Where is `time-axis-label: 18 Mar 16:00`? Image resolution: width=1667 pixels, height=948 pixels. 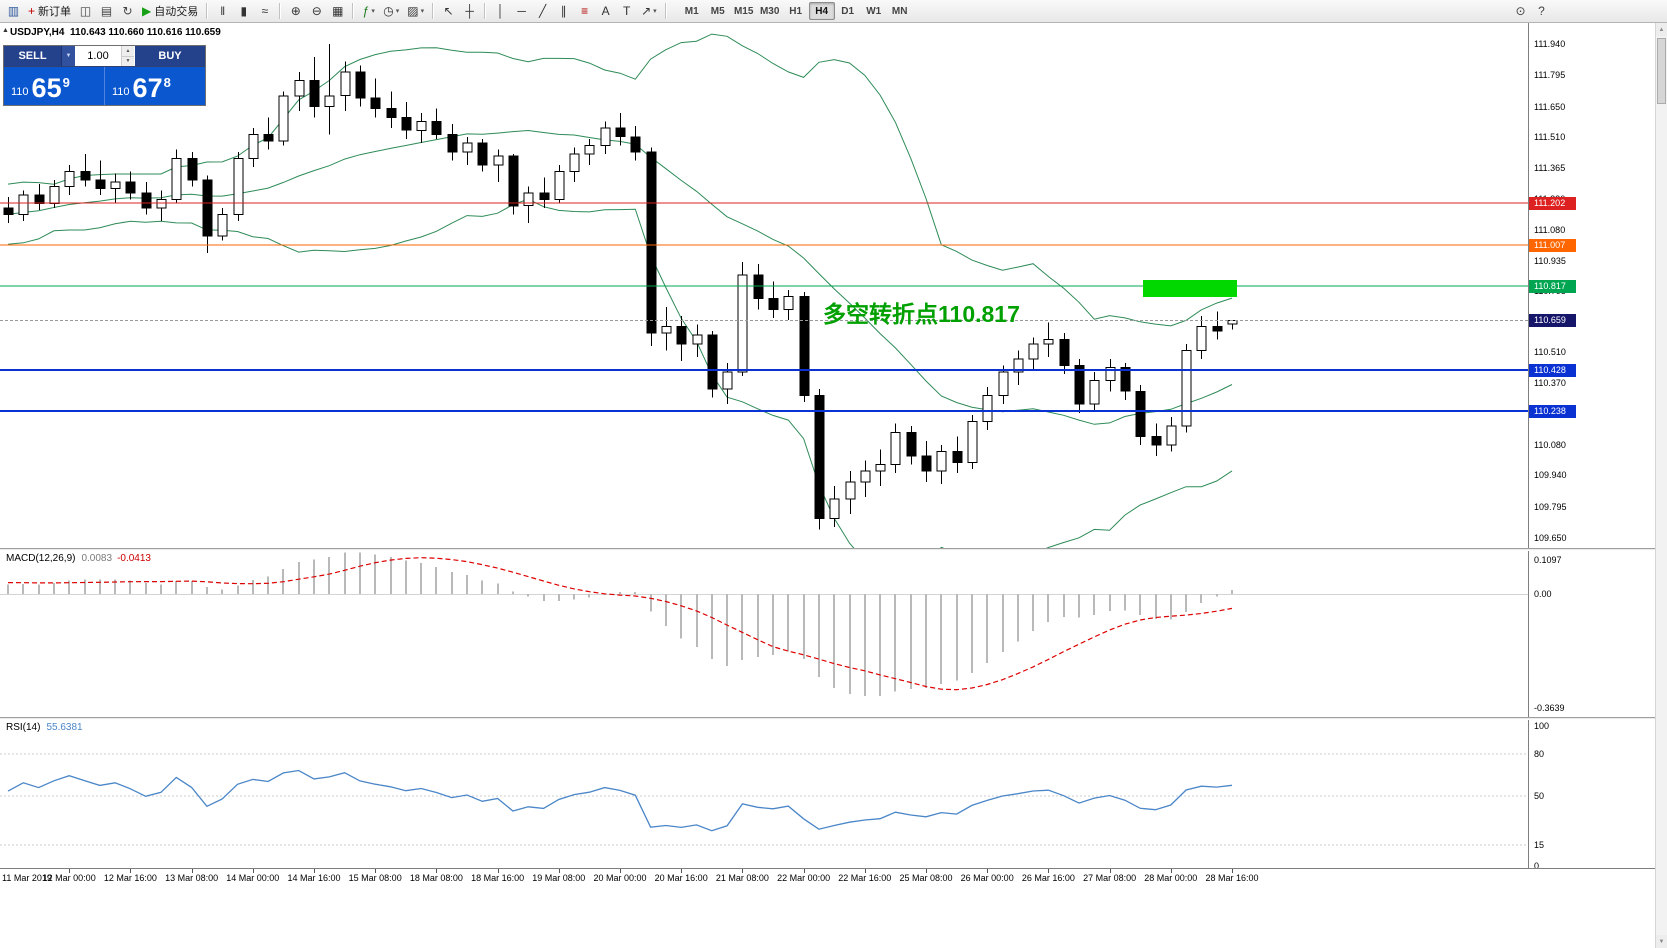
time-axis-label: 18 Mar 16:00 is located at coordinates (498, 878).